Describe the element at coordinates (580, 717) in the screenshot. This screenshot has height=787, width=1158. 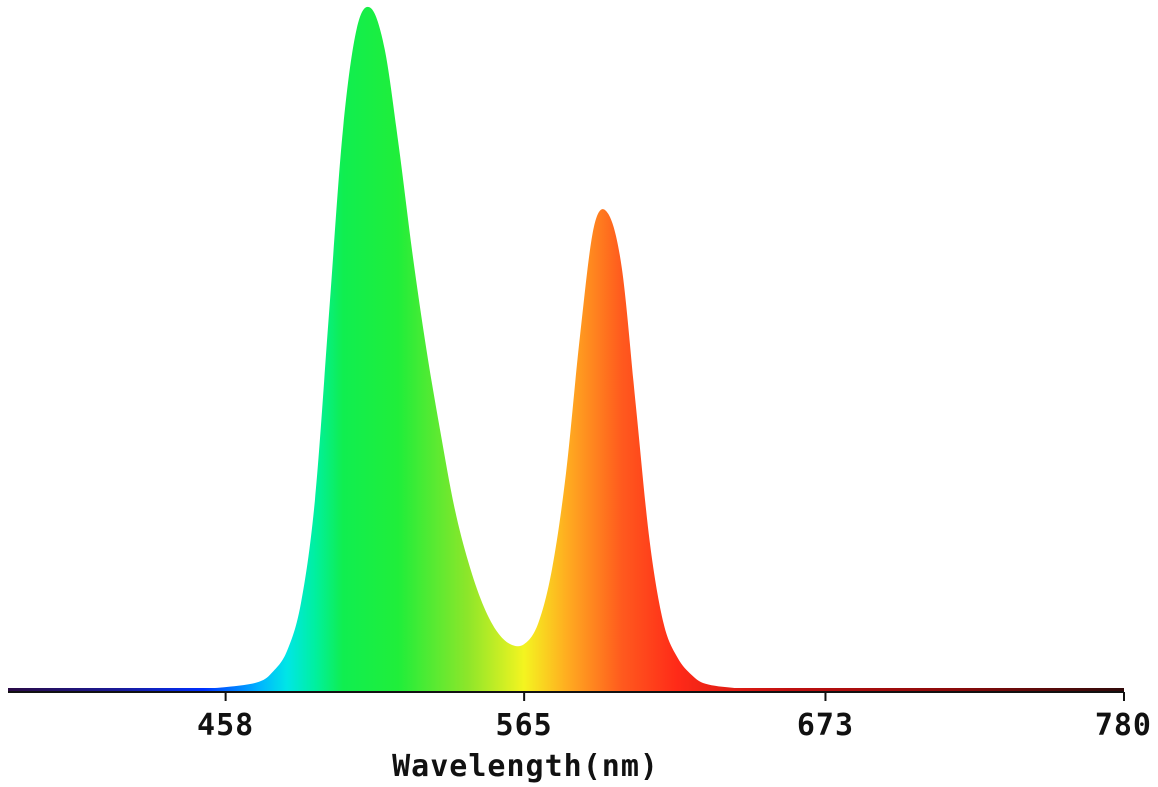
I see `x-axis: 458 565 673 780` at that location.